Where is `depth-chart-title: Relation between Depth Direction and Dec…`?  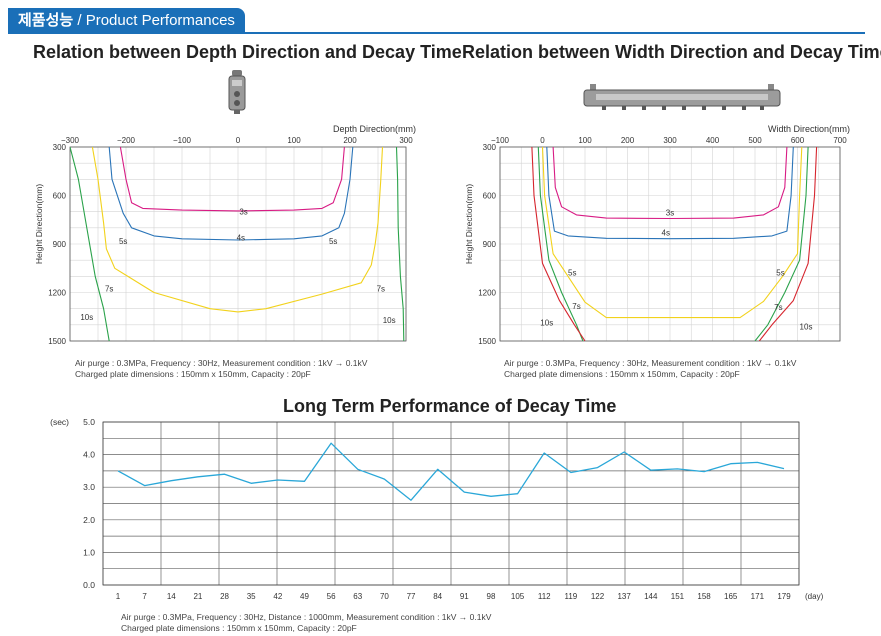
depth-chart-title: Relation between Depth Direction and Dec… is located at coordinates (247, 52).